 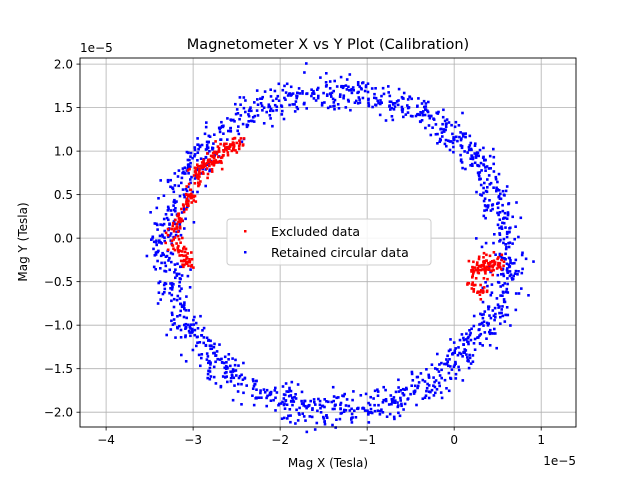 What do you see at coordinates (58, 369) in the screenshot?
I see `y-tick-label: −1.5` at bounding box center [58, 369].